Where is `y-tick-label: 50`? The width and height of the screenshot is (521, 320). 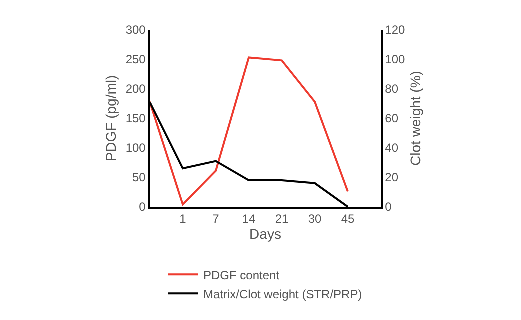 y-tick-label: 50 is located at coordinates (139, 177).